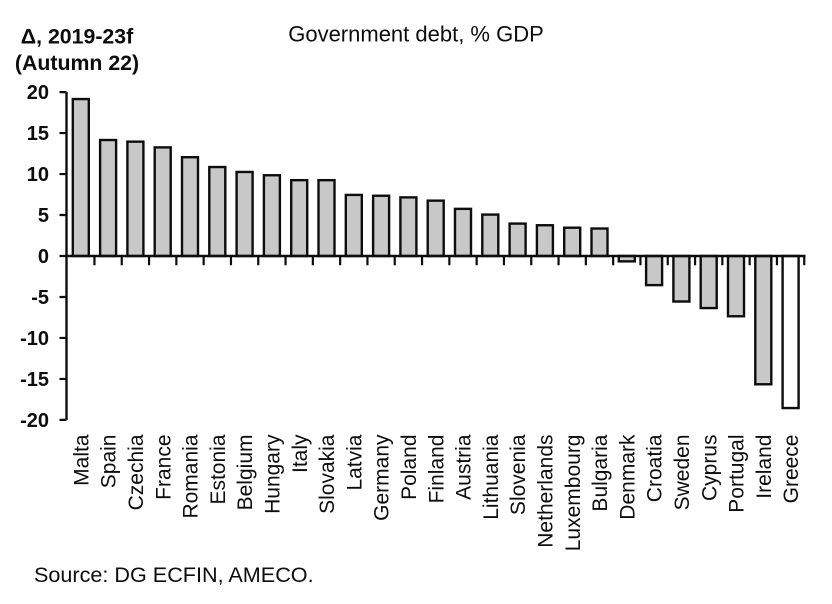 This screenshot has width=832, height=604. Describe the element at coordinates (764, 467) in the screenshot. I see `svg-text: Ireland` at that location.